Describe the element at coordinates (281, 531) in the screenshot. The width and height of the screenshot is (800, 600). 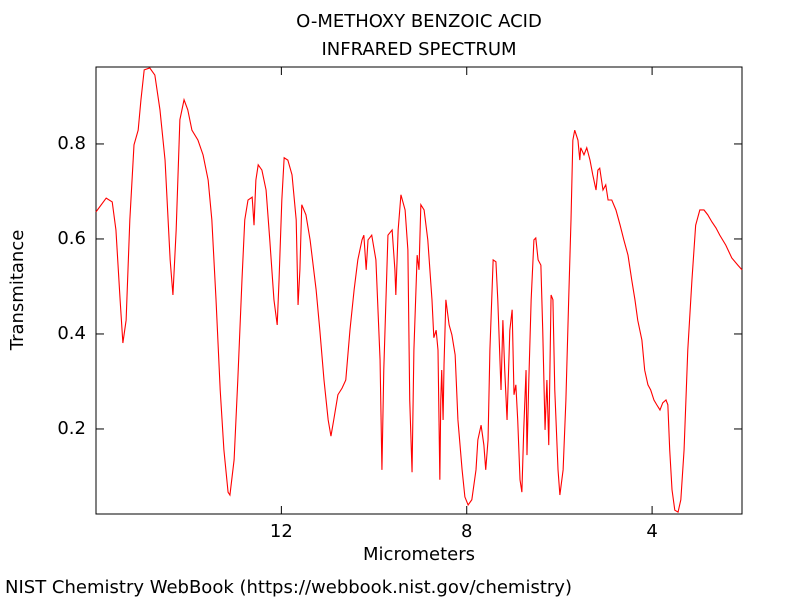
I see `x-tick-label: 12` at that location.